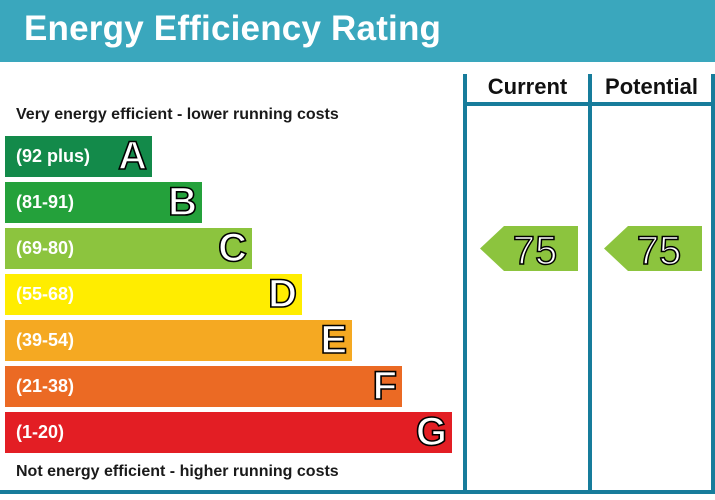  I want to click on band-letter: G, so click(431, 432).